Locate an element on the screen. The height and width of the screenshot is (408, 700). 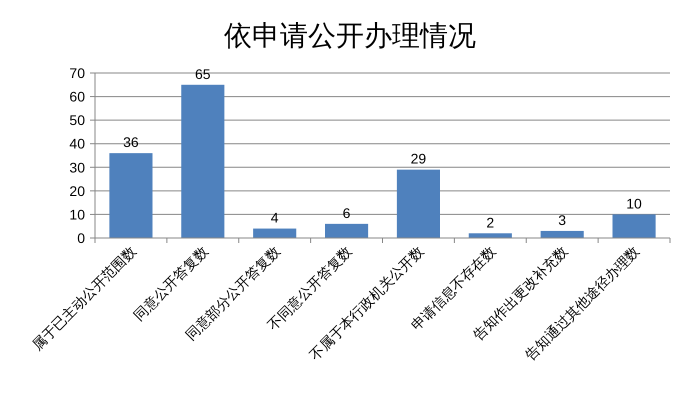
data-label: 3 is located at coordinates (562, 220).